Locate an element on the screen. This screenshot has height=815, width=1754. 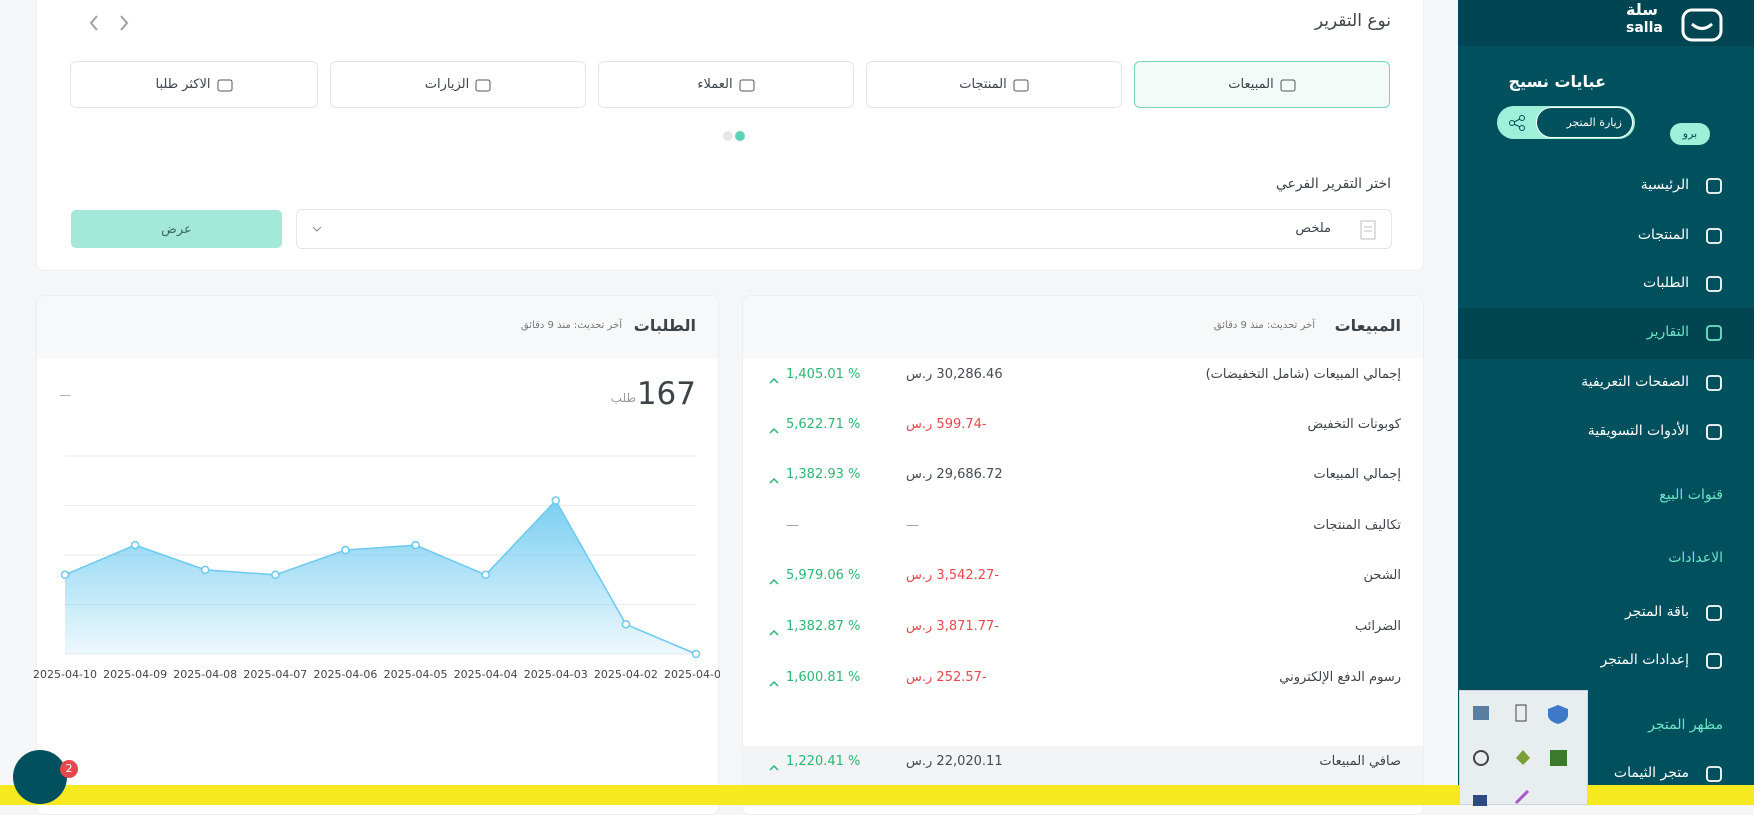
tray-icons is located at coordinates (1524, 748).